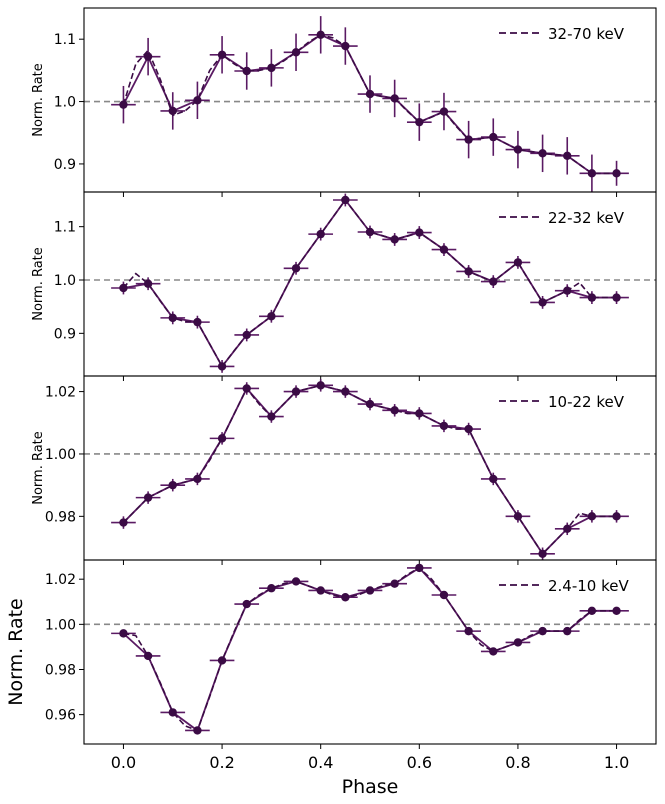 The image size is (665, 804). Describe the element at coordinates (517, 762) in the screenshot. I see `x-tick-label: 0.8` at that location.